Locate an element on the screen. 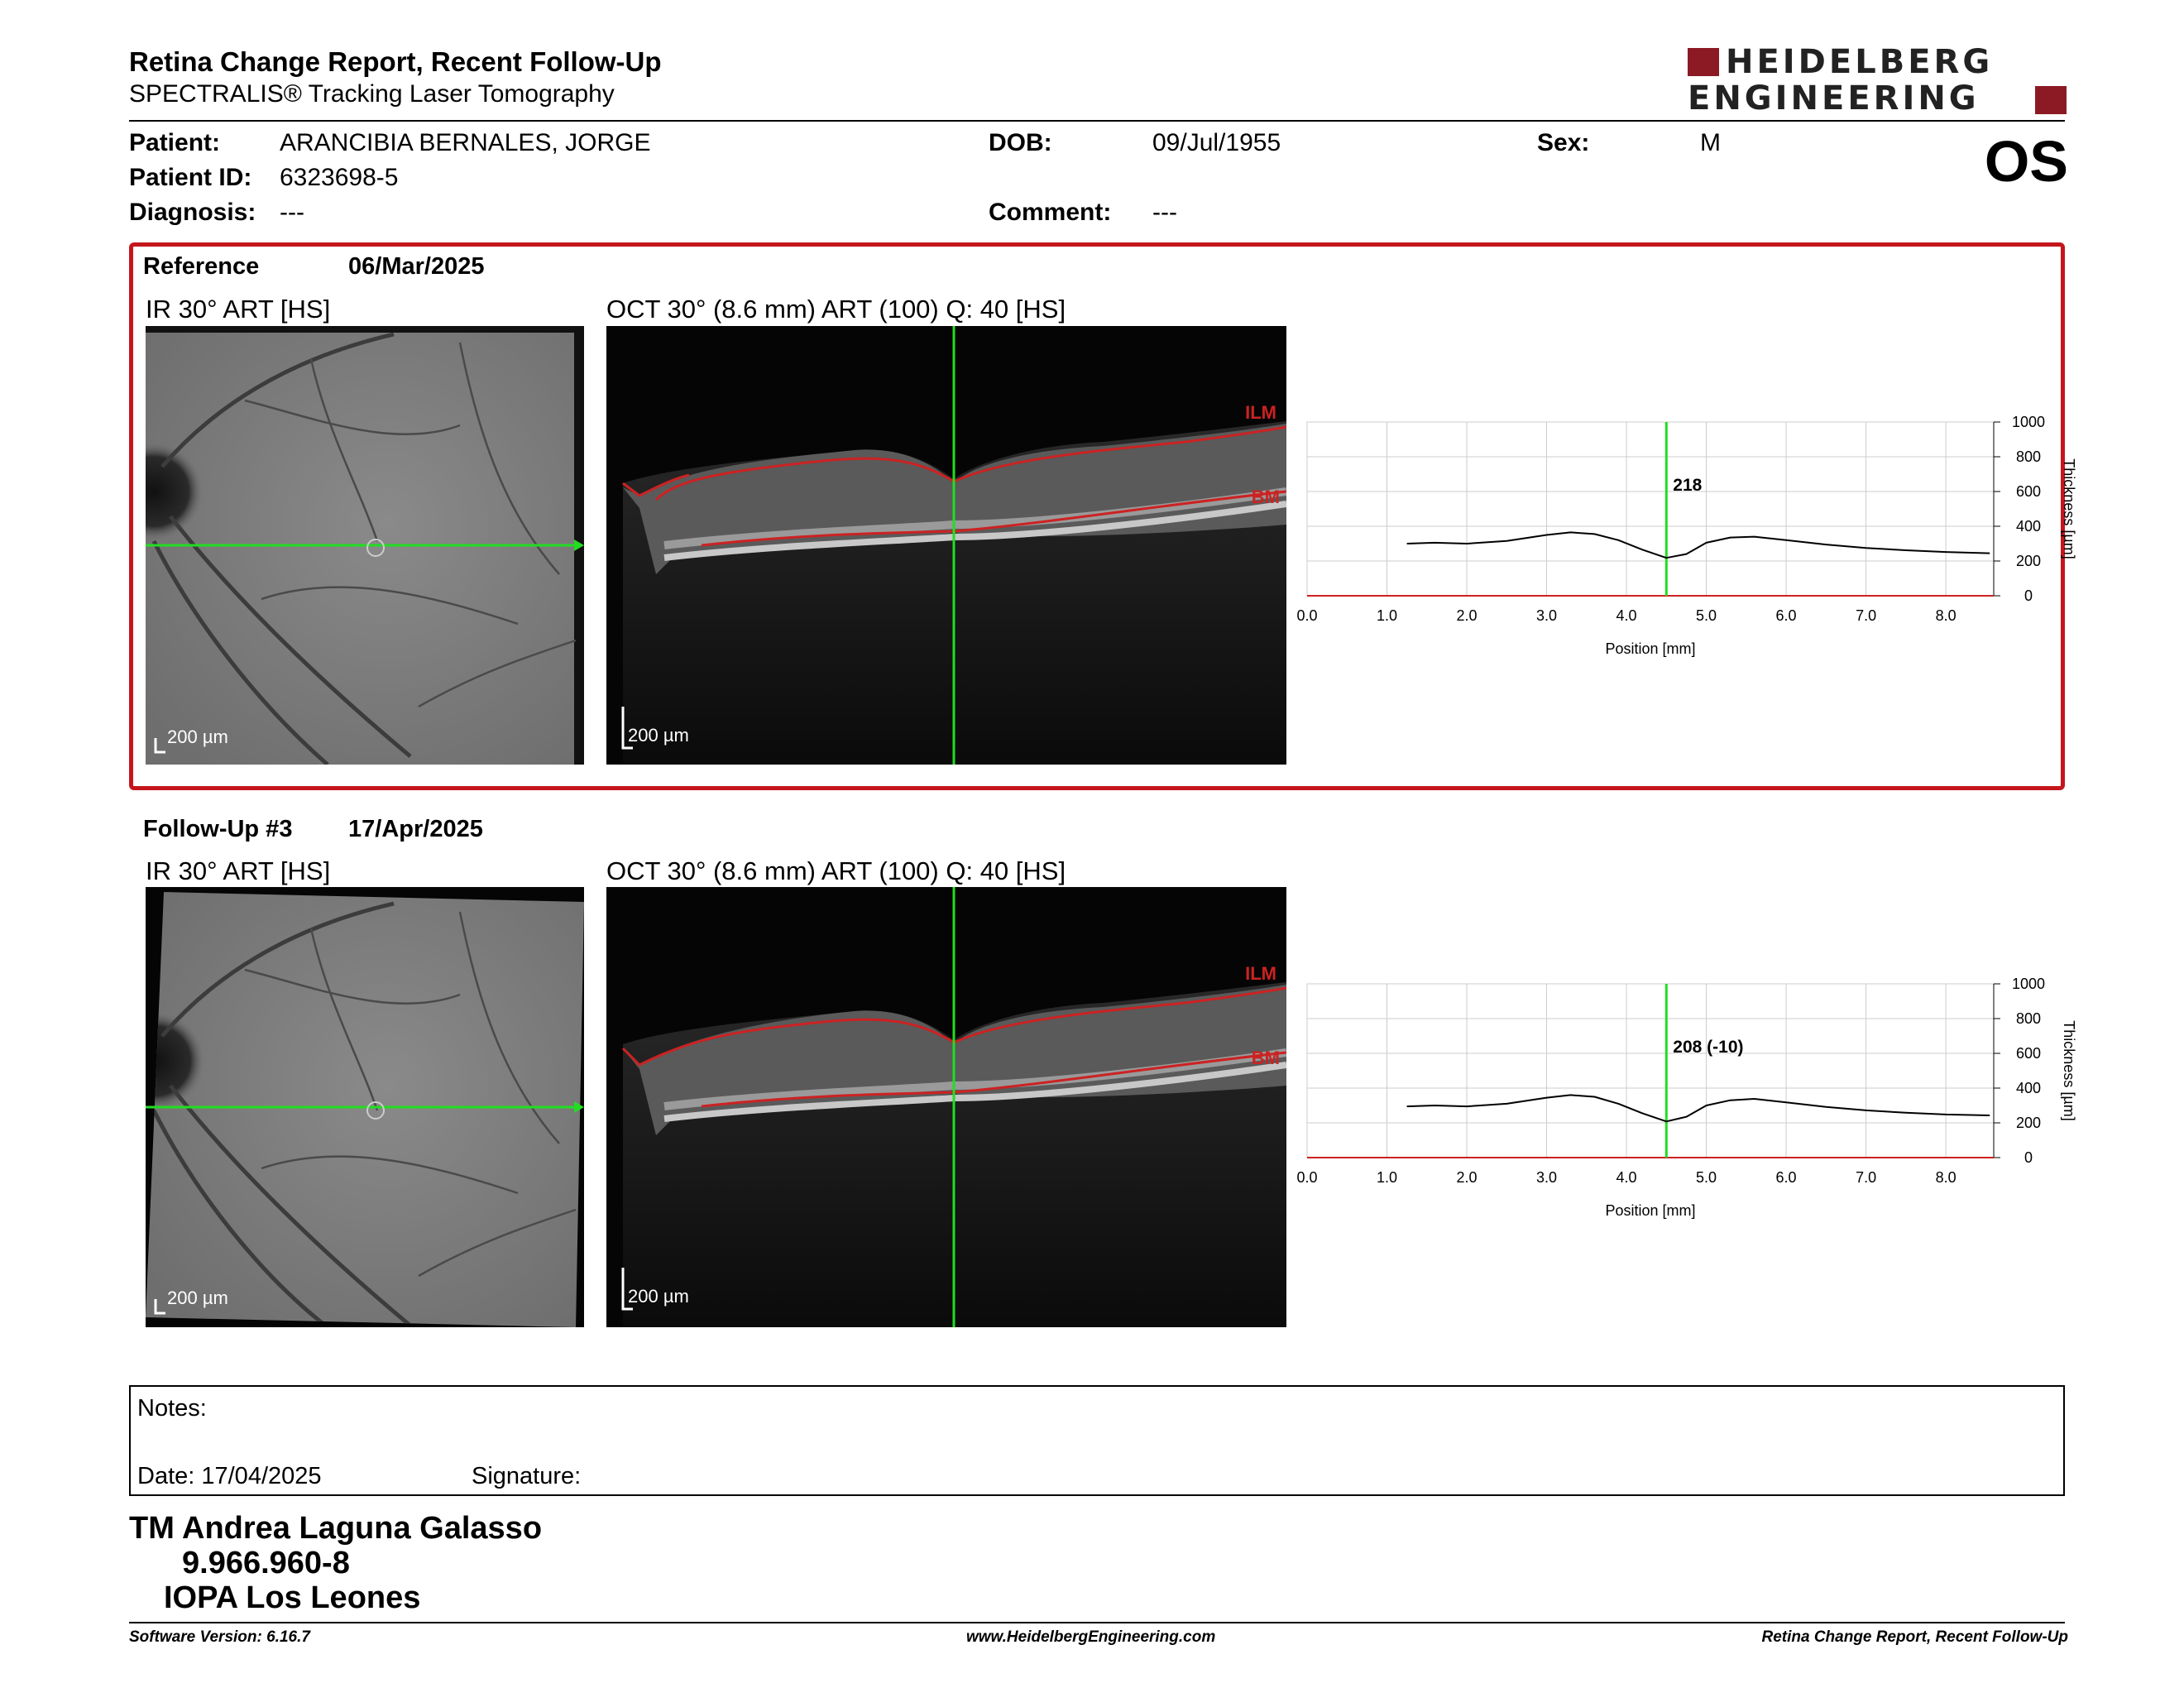 This screenshot has height=1688, width=2184. comment-label: Comment: is located at coordinates (1050, 212).